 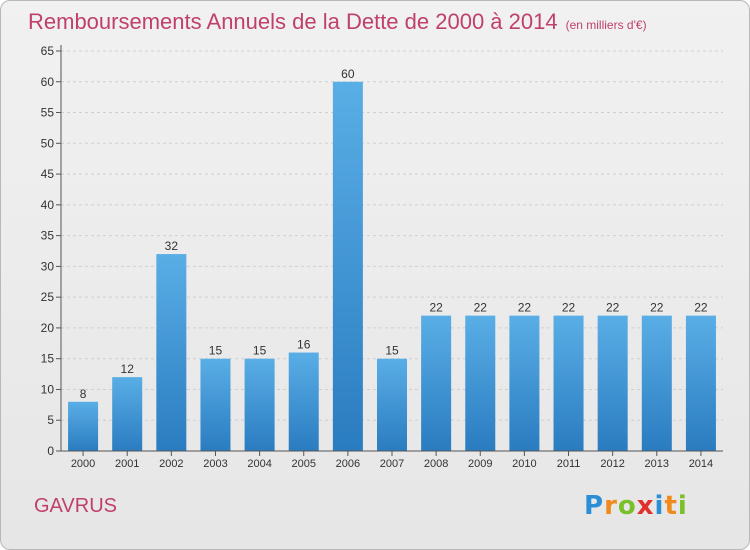 What do you see at coordinates (48, 359) in the screenshot?
I see `y-tick-label: 15` at bounding box center [48, 359].